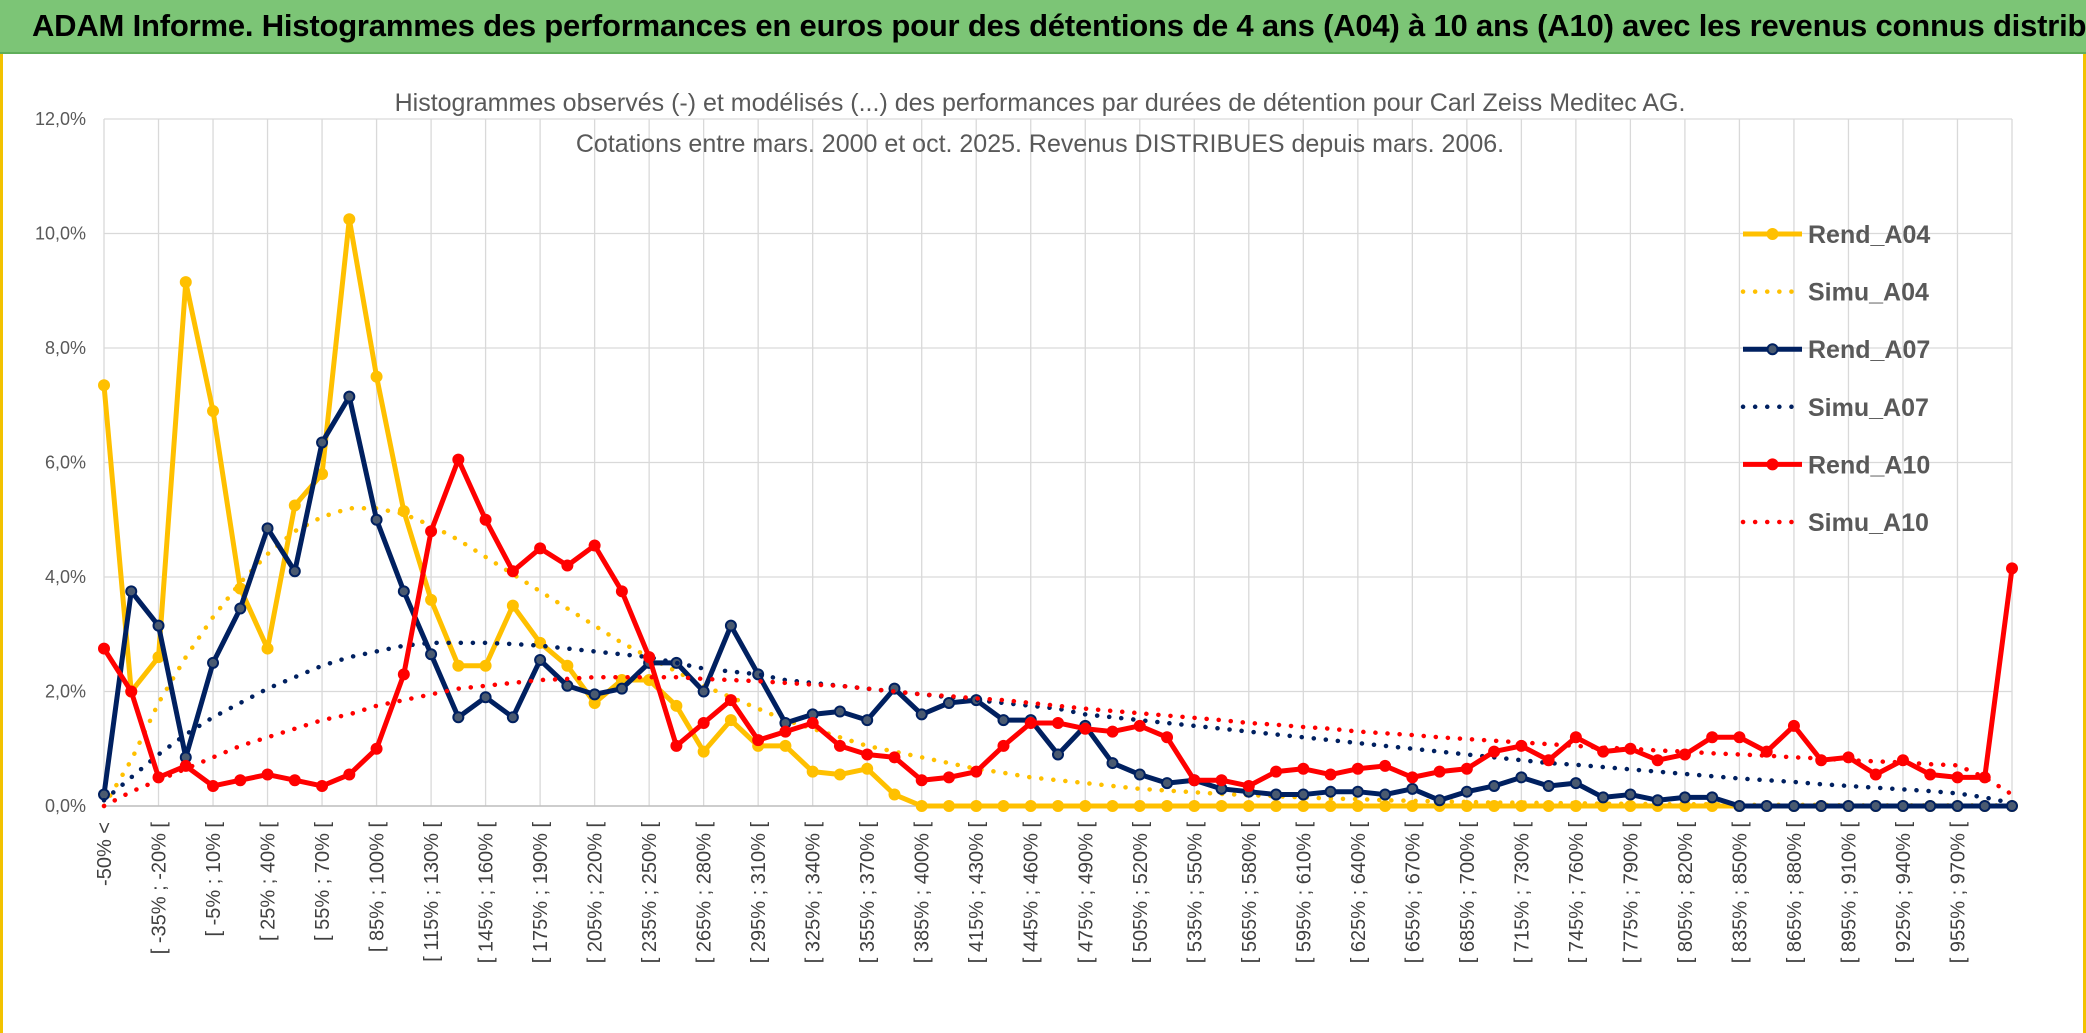  I want to click on x-tick-label: [ 595% ; 610% [, so click(1304, 893).